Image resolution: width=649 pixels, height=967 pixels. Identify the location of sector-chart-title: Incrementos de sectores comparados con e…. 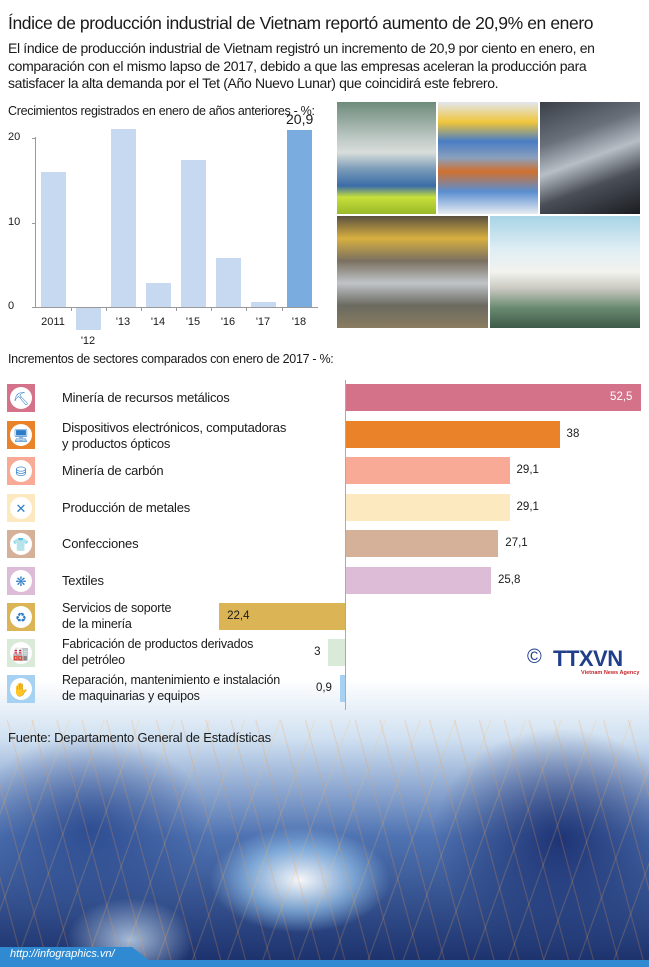
(171, 359).